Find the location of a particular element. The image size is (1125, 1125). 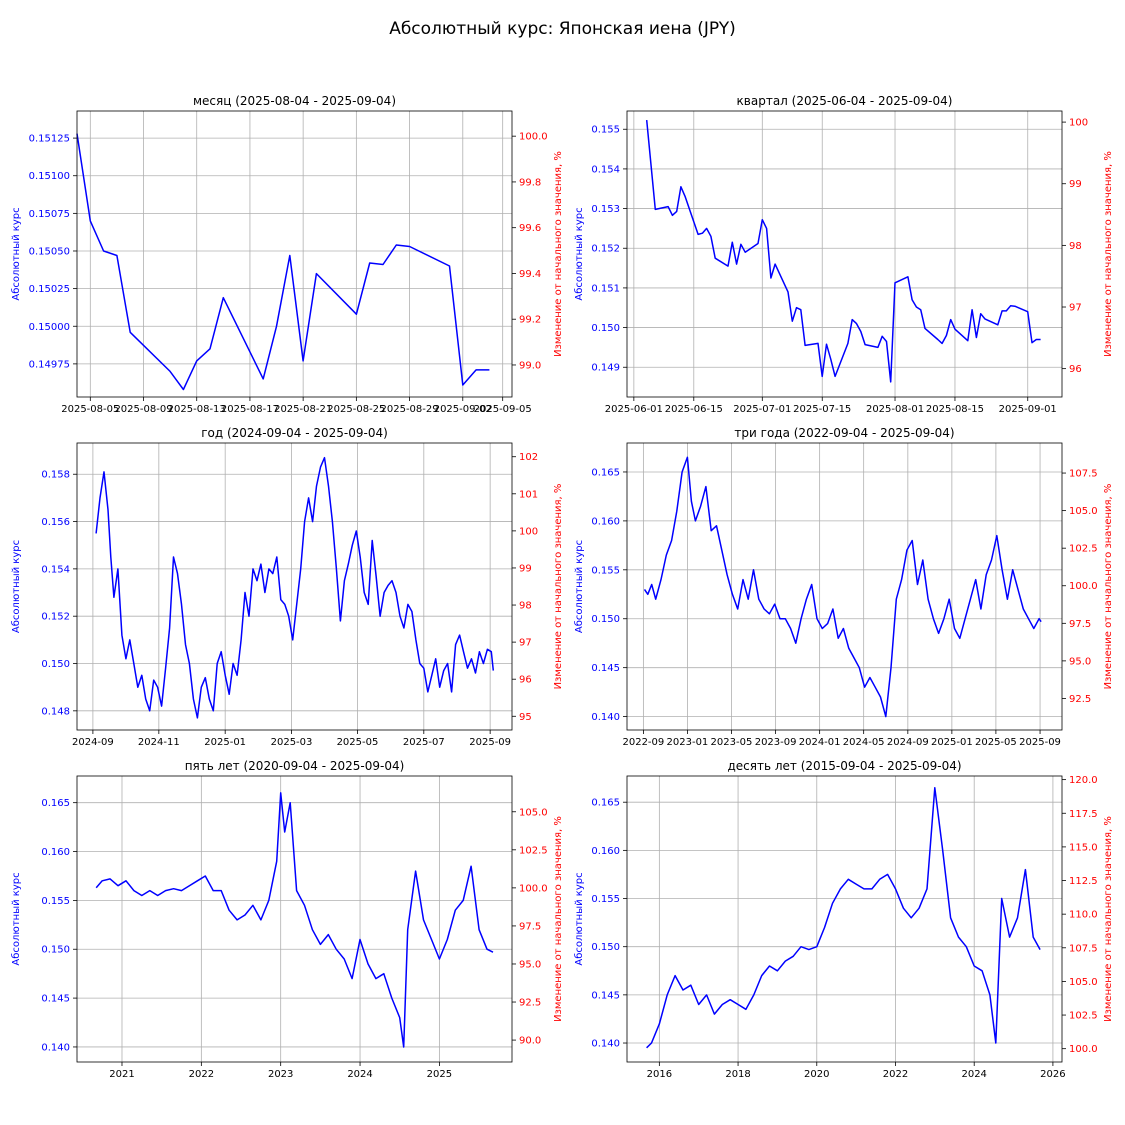

y2-tick-label: 99.8 is located at coordinates (530, 182).